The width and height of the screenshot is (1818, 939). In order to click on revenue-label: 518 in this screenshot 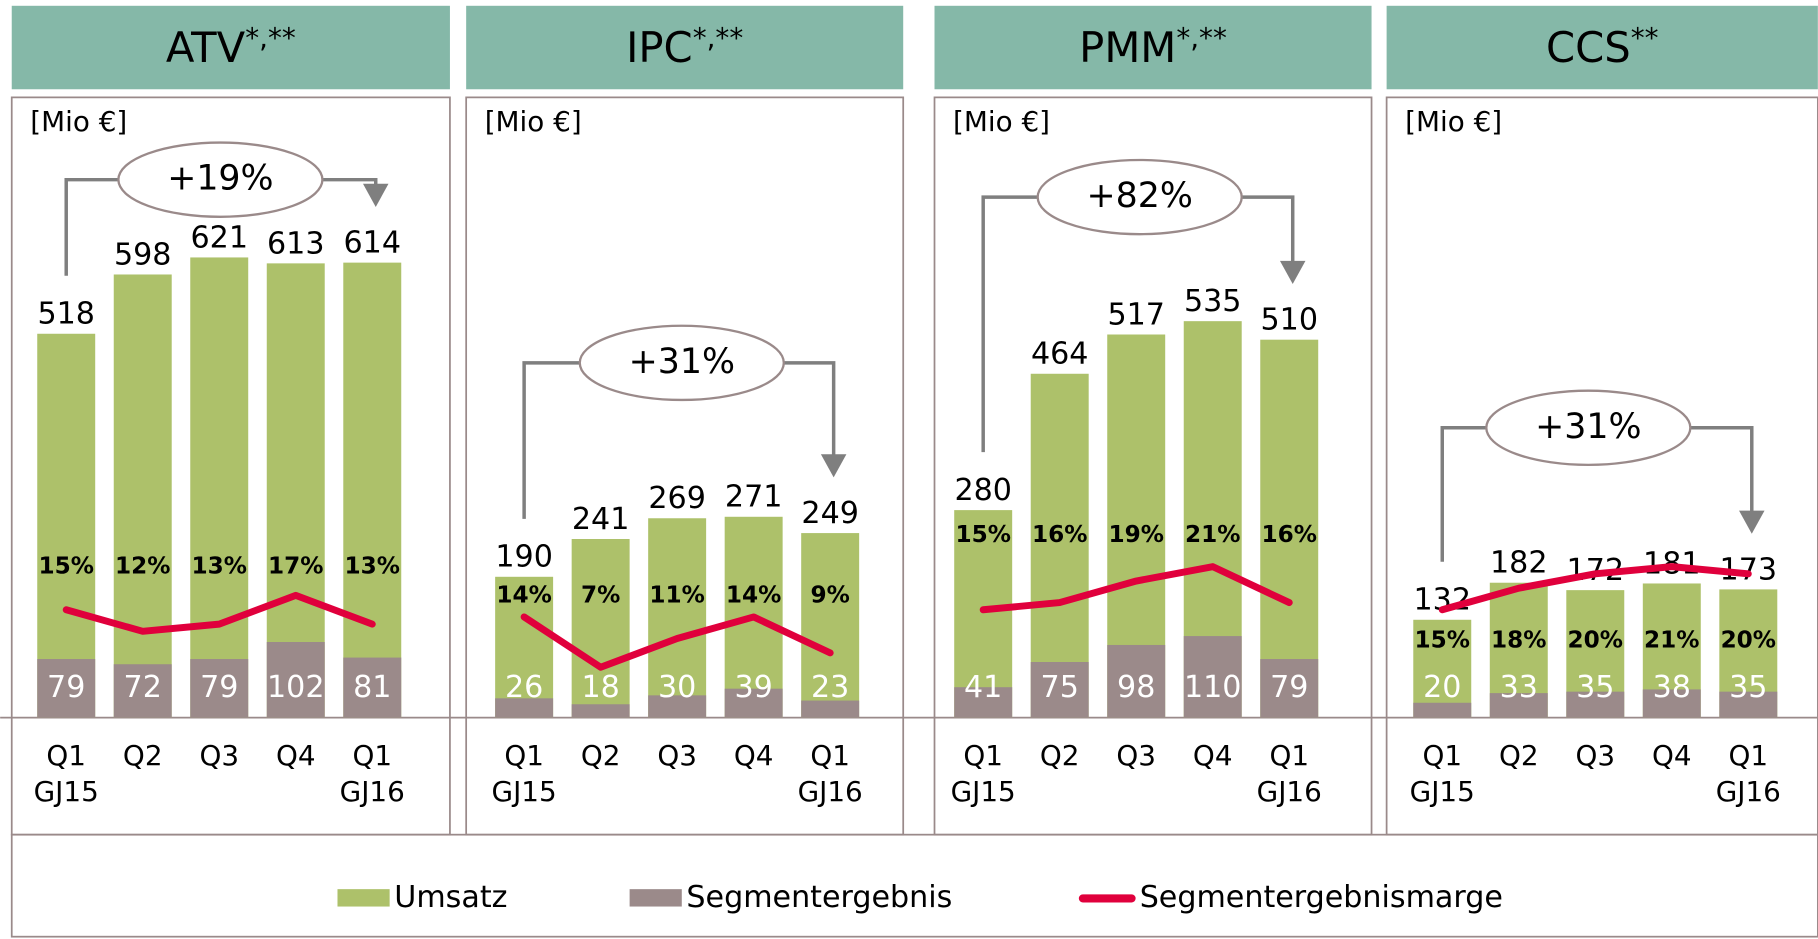, I will do `click(66, 314)`.